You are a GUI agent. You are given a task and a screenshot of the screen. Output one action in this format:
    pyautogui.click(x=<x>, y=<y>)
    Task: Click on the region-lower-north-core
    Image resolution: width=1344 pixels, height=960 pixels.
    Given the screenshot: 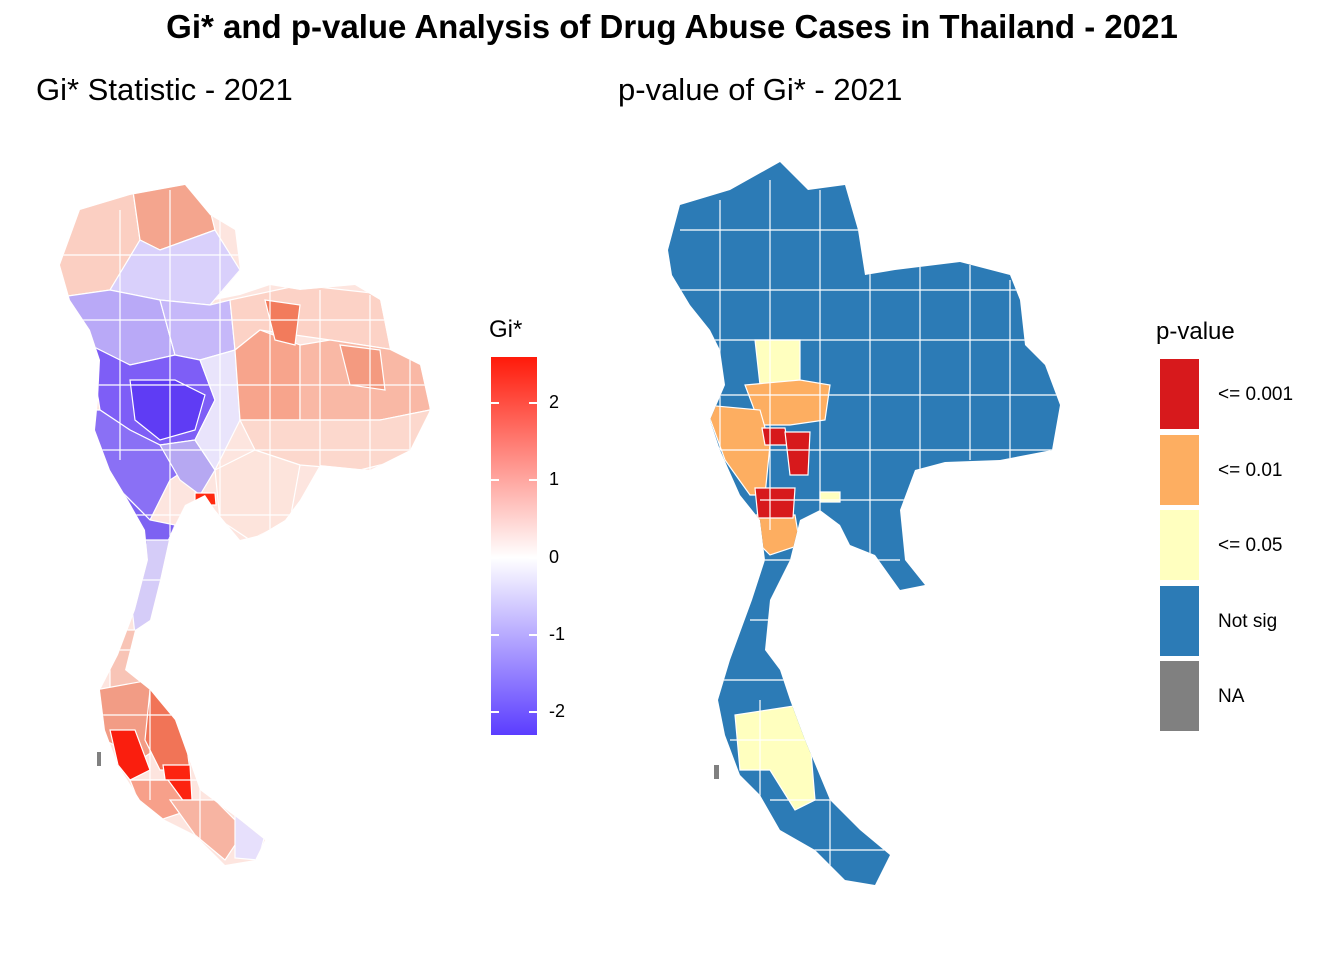 What is the action you would take?
    pyautogui.click(x=167, y=410)
    